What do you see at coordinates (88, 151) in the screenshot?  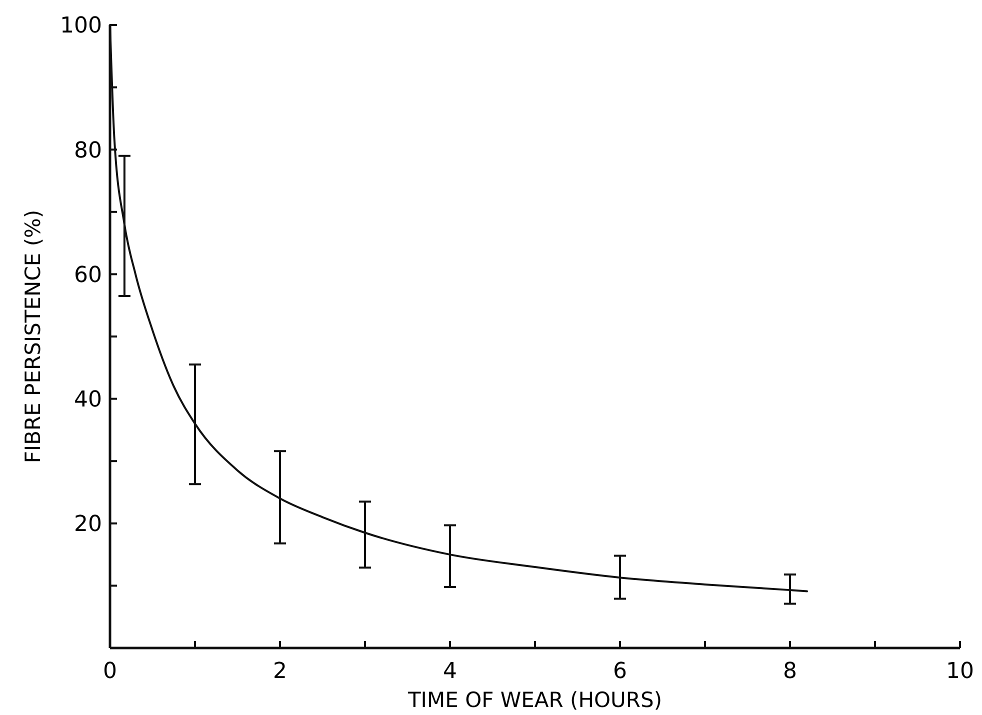 I see `y-tick-label: 80` at bounding box center [88, 151].